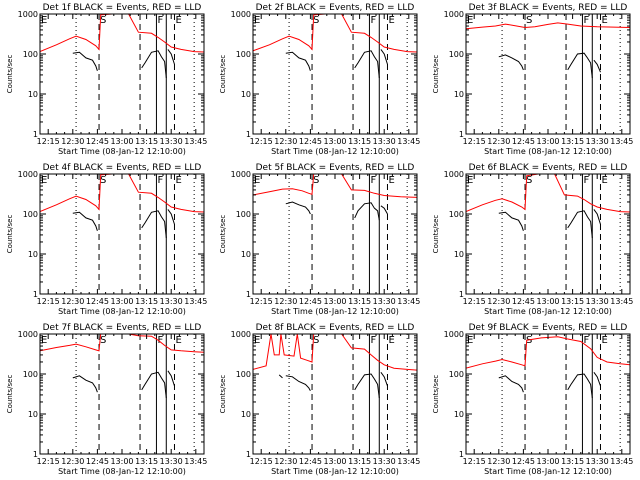  What do you see at coordinates (548, 168) in the screenshot?
I see `panel-title: Det 6f BLACK = Events, RED = LLD` at bounding box center [548, 168].